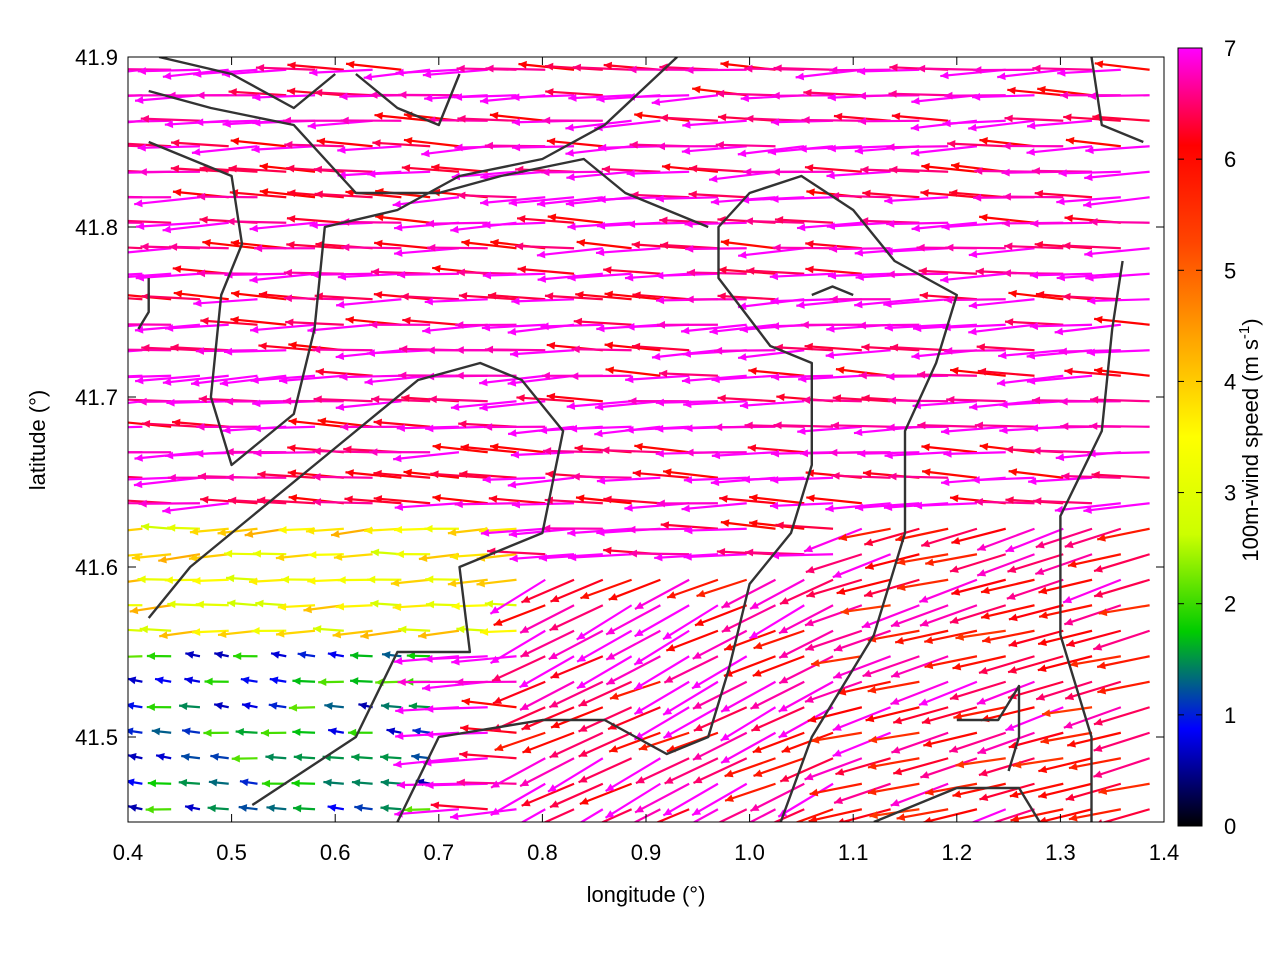  What do you see at coordinates (1230, 715) in the screenshot?
I see `colorbar-tick-label: 1` at bounding box center [1230, 715].